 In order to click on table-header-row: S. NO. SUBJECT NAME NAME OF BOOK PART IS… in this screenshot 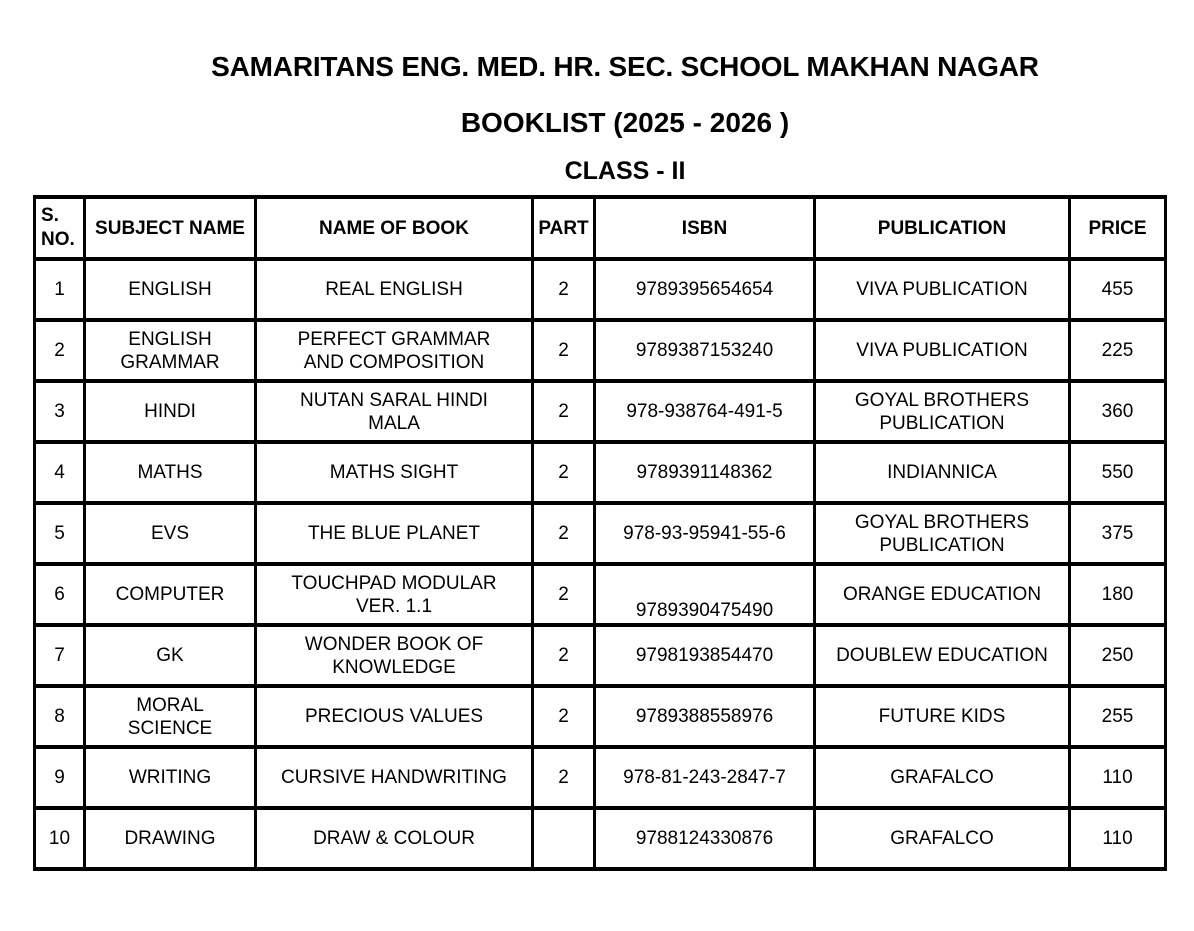, I will do `click(600, 228)`.